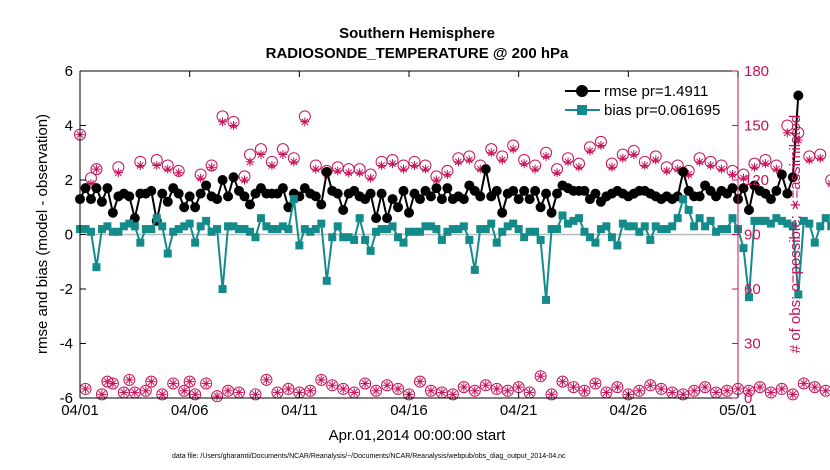  Describe the element at coordinates (190, 410) in the screenshot. I see `x-tick-label: 04/06` at that location.